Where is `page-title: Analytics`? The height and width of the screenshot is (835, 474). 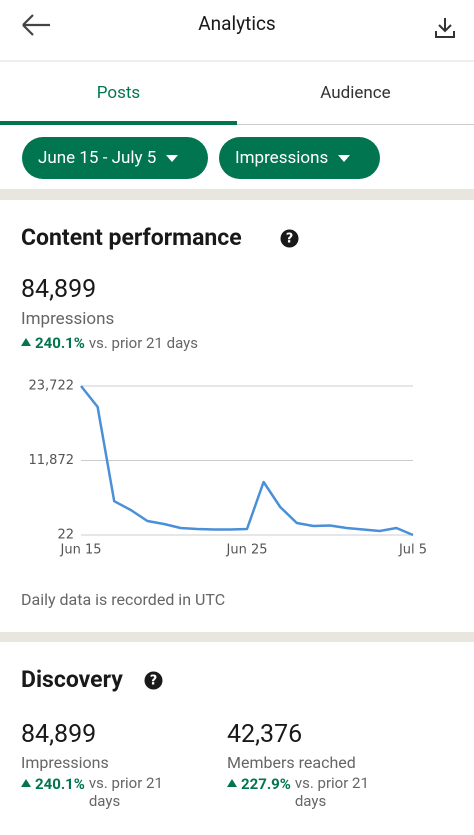
page-title: Analytics is located at coordinates (237, 23).